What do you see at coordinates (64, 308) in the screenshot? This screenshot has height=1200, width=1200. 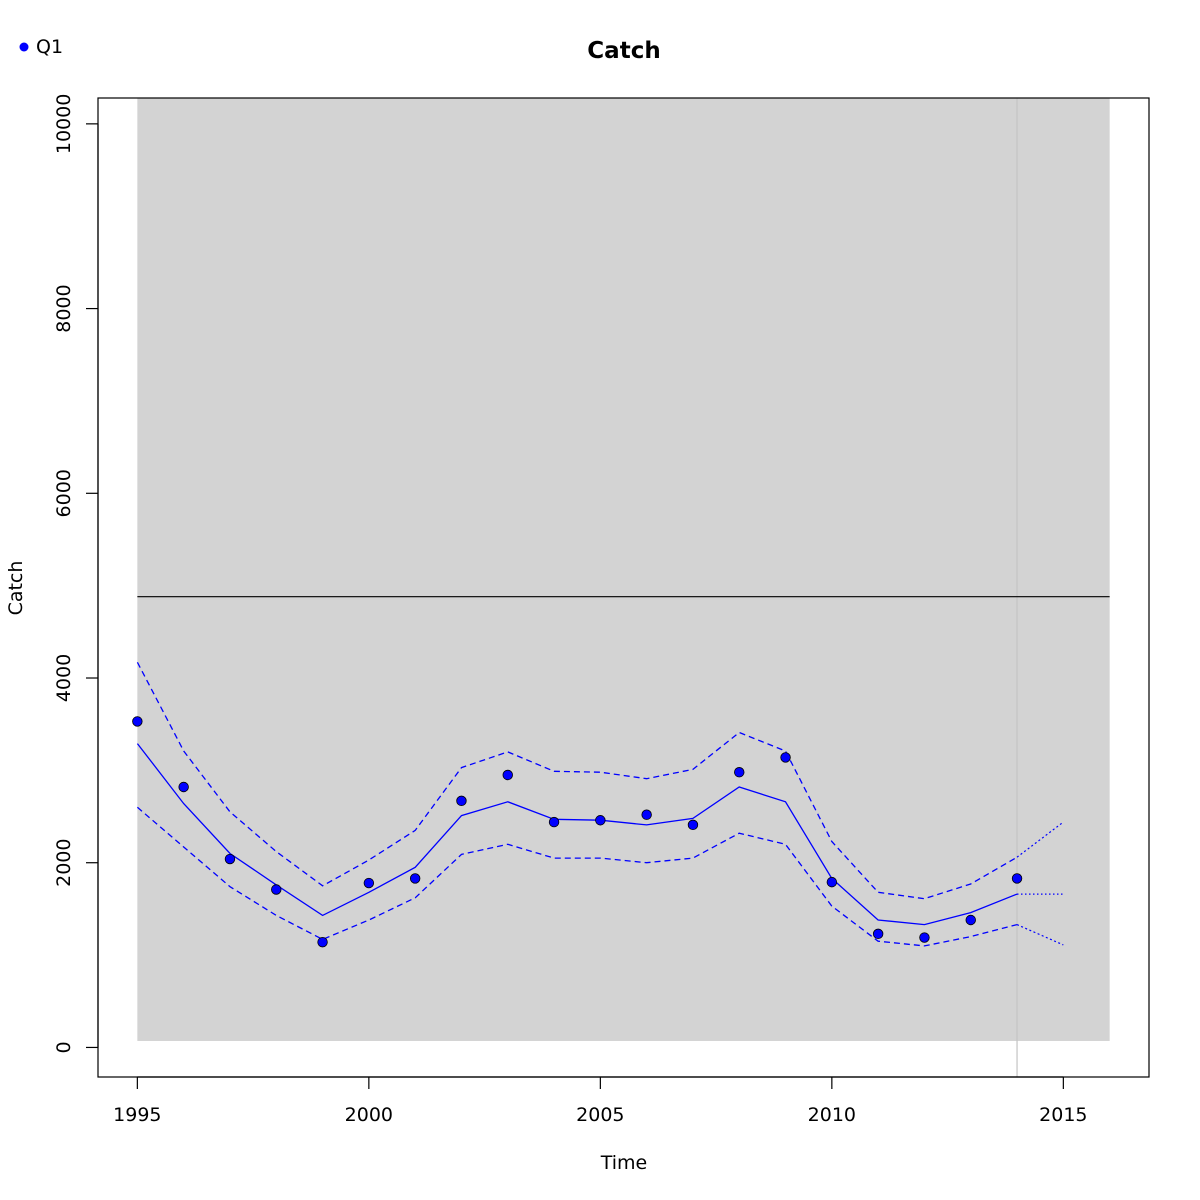 I see `y-tick-label: 8000` at bounding box center [64, 308].